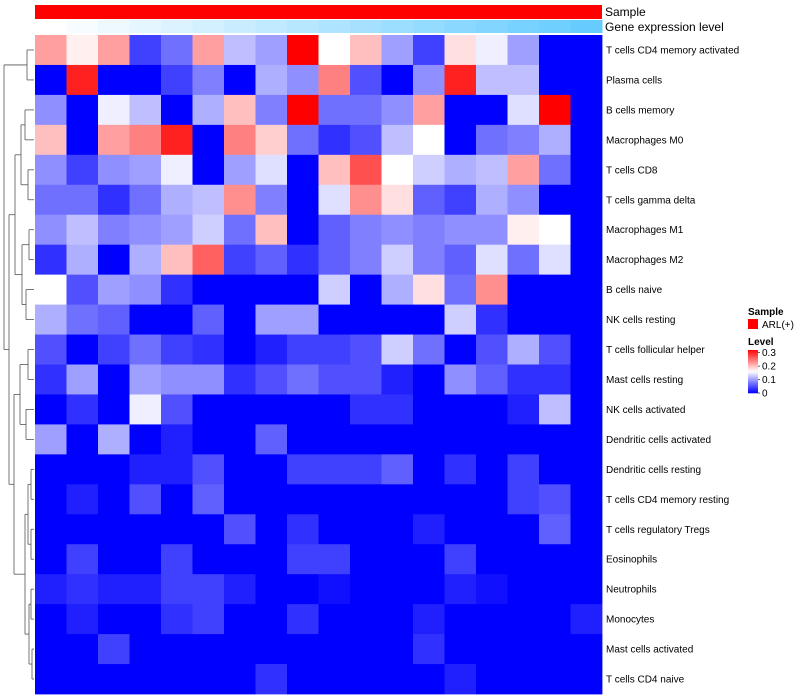 The image size is (800, 700). What do you see at coordinates (640, 320) in the screenshot?
I see `row-label: NK cells resting` at bounding box center [640, 320].